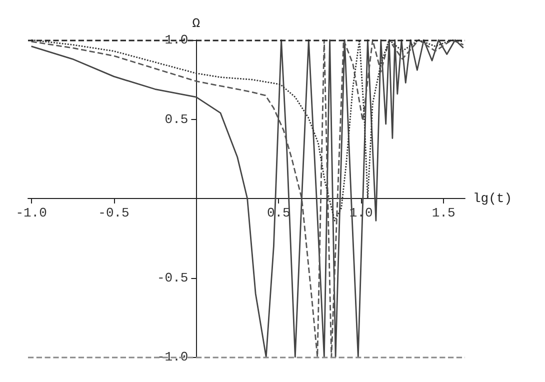  Describe the element at coordinates (444, 213) in the screenshot. I see `x-tick-label: 1.5` at that location.